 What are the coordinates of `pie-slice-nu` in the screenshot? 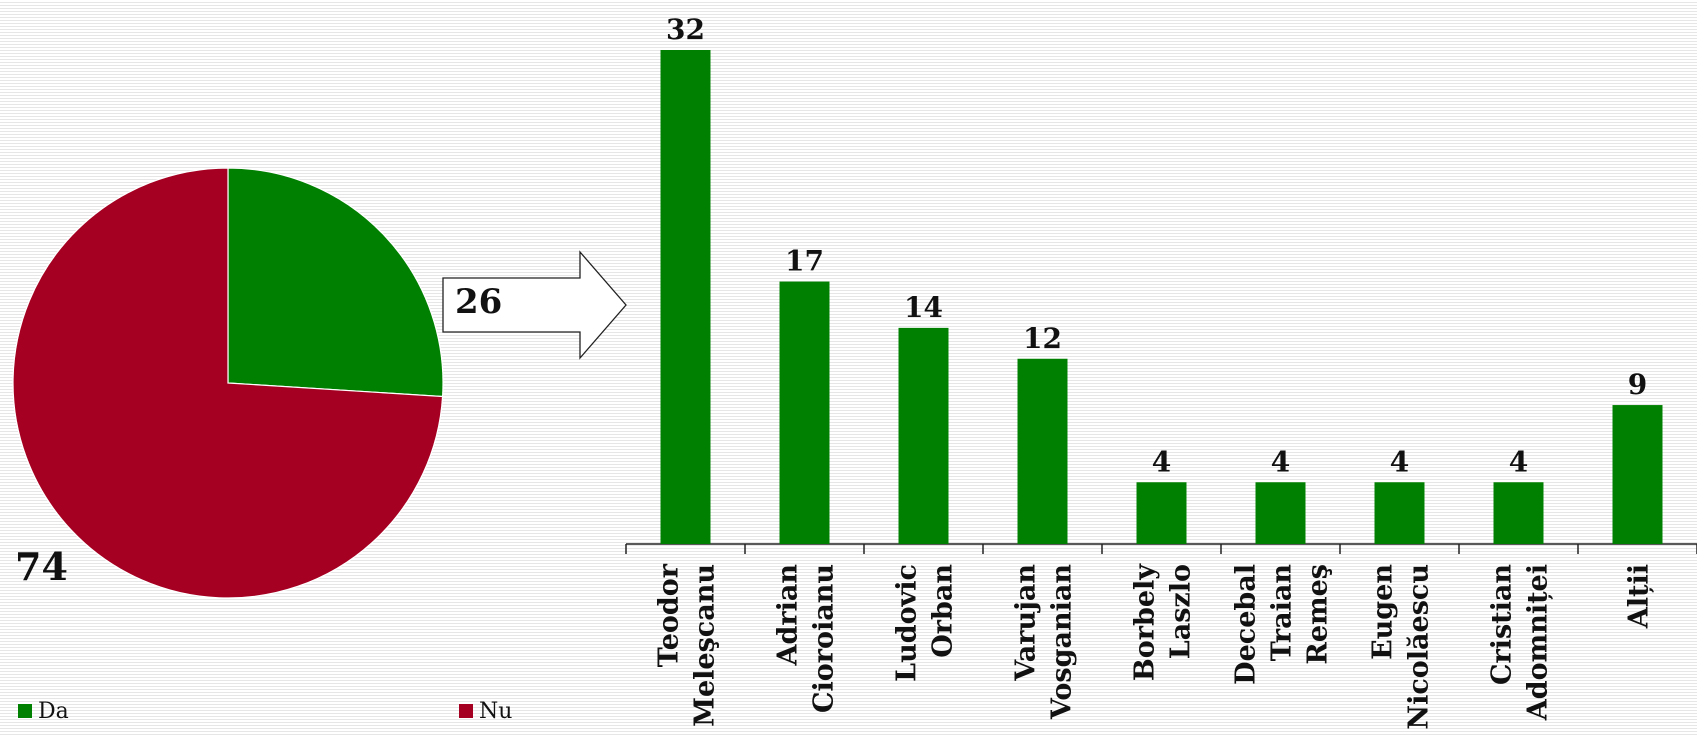 It's located at (228, 383).